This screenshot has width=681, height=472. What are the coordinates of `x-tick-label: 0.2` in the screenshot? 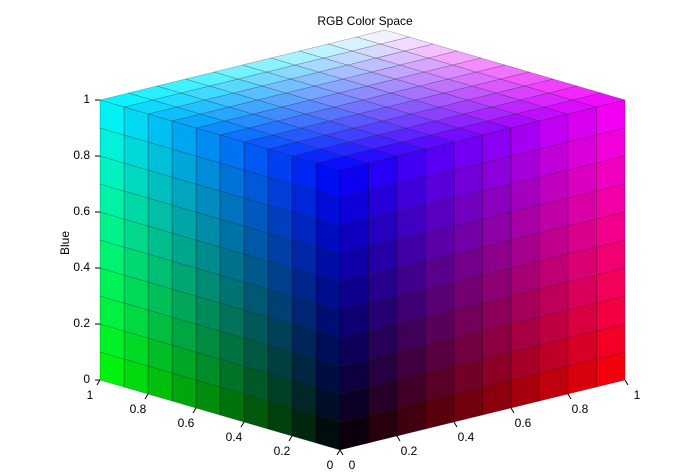 It's located at (409, 451).